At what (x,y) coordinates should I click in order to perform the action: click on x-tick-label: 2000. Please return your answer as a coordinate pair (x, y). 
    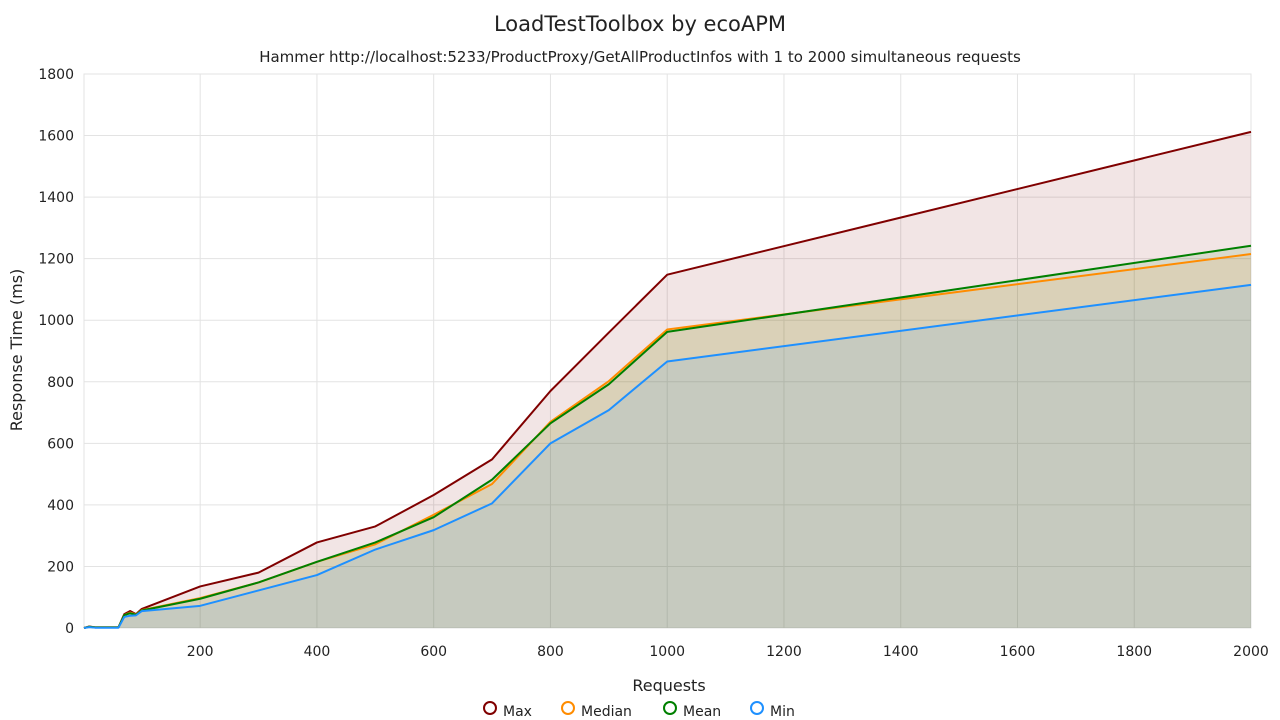
    Looking at the image, I should click on (1251, 652).